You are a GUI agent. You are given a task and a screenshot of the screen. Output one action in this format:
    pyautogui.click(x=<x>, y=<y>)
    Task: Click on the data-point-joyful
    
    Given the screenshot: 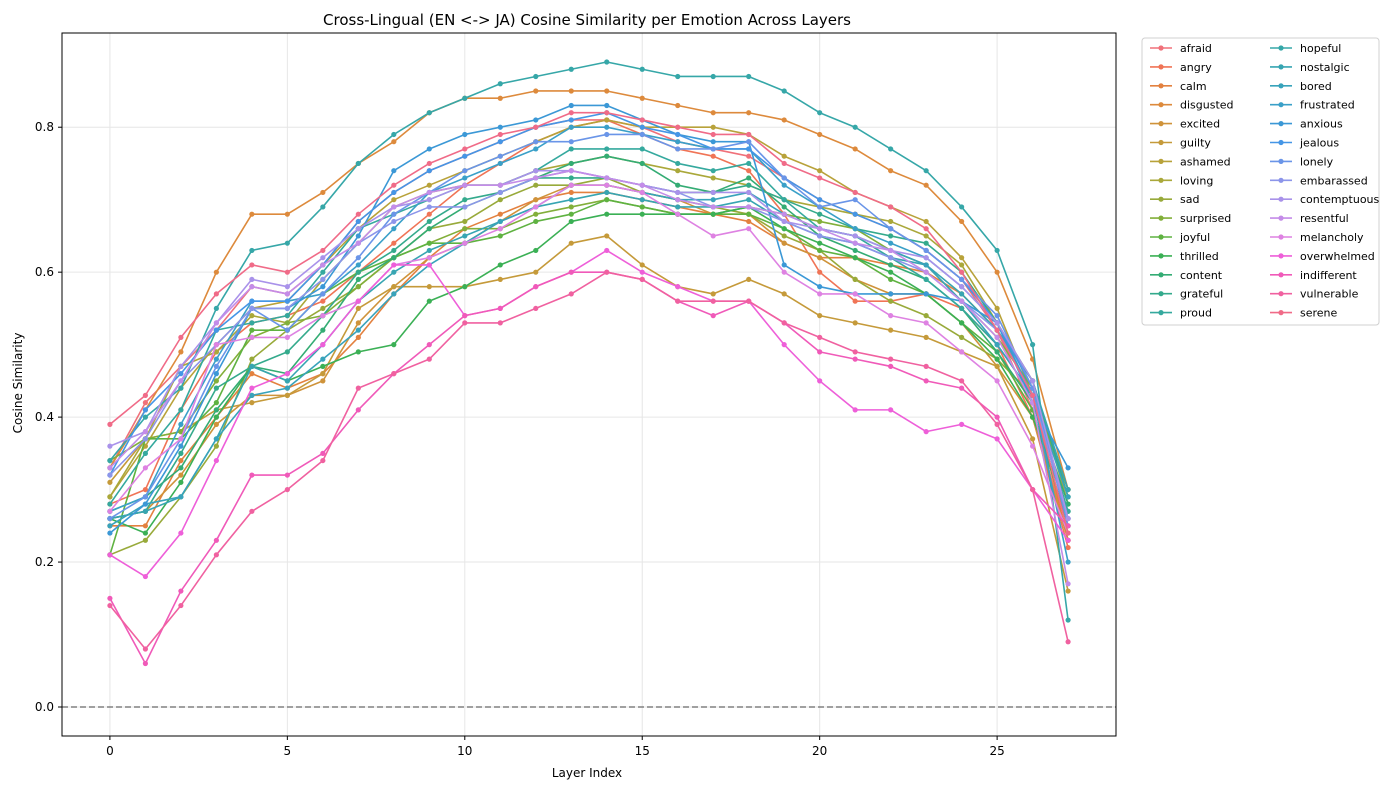 What is the action you would take?
    pyautogui.click(x=642, y=207)
    